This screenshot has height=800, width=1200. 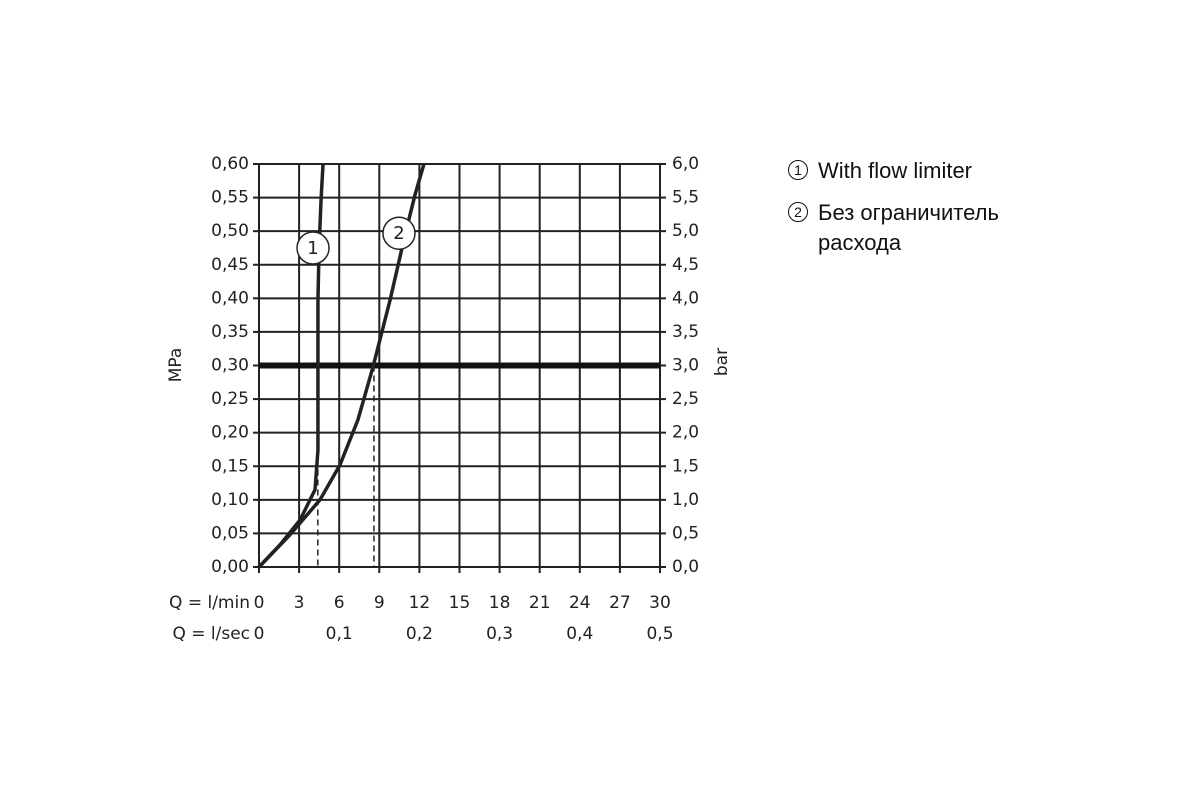 I want to click on x-tick-label: 27, so click(x=620, y=603).